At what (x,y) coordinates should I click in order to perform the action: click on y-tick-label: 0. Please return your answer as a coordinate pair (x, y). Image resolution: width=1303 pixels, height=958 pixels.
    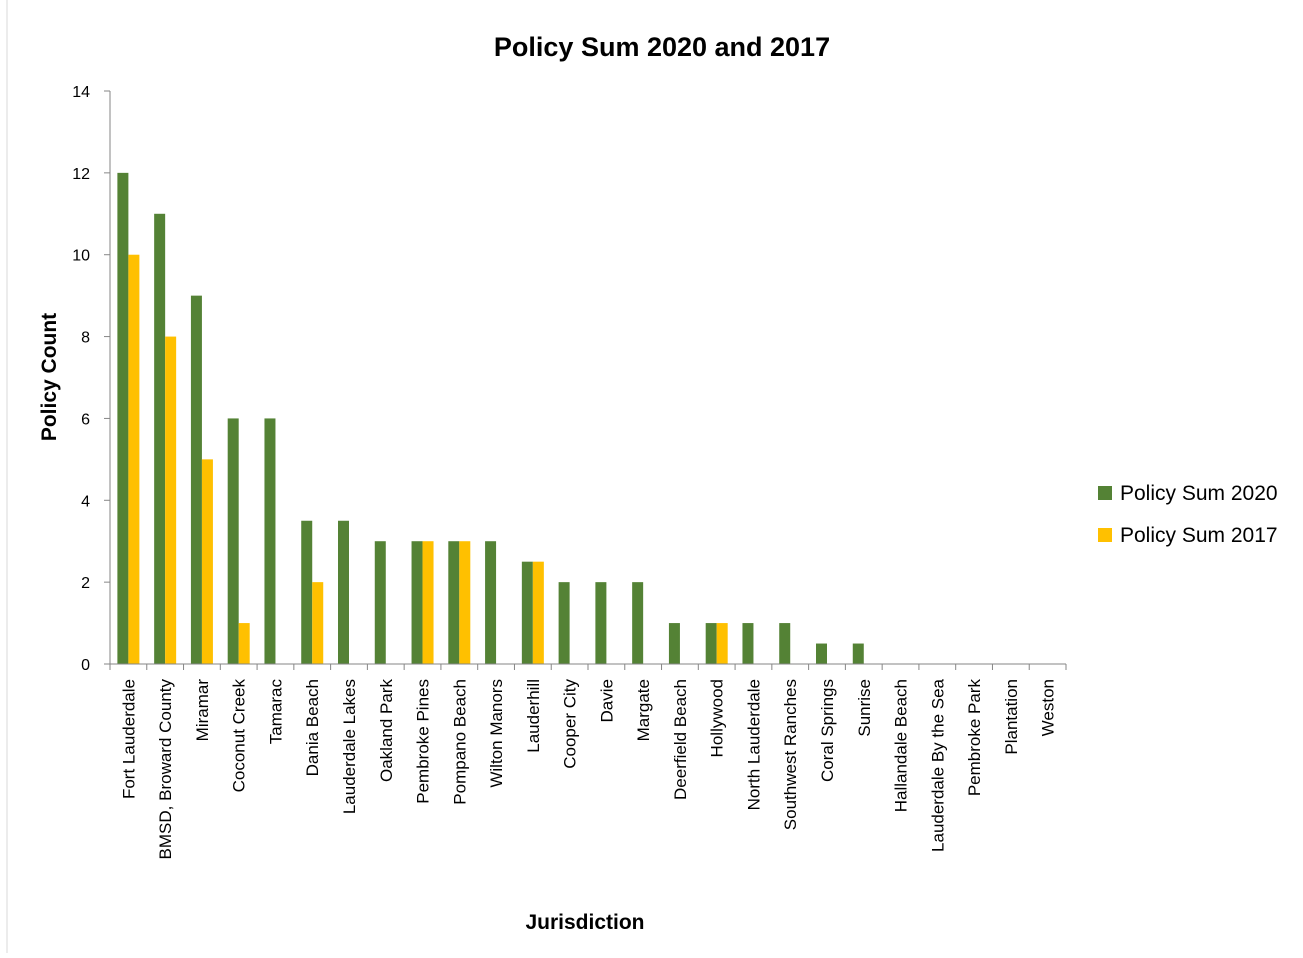
    Looking at the image, I should click on (85, 665).